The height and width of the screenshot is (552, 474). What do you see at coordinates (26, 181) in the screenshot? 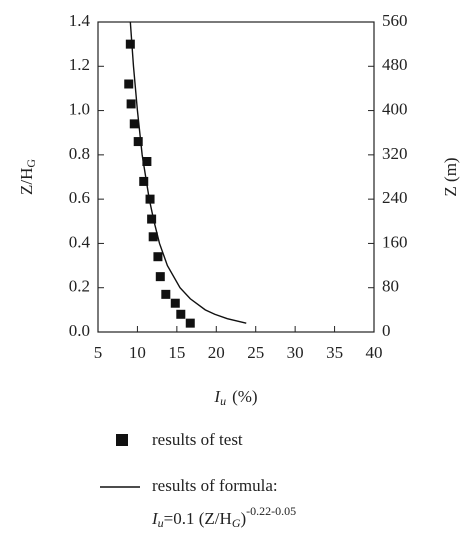
I see `y-label-main: Z/H` at bounding box center [26, 181].